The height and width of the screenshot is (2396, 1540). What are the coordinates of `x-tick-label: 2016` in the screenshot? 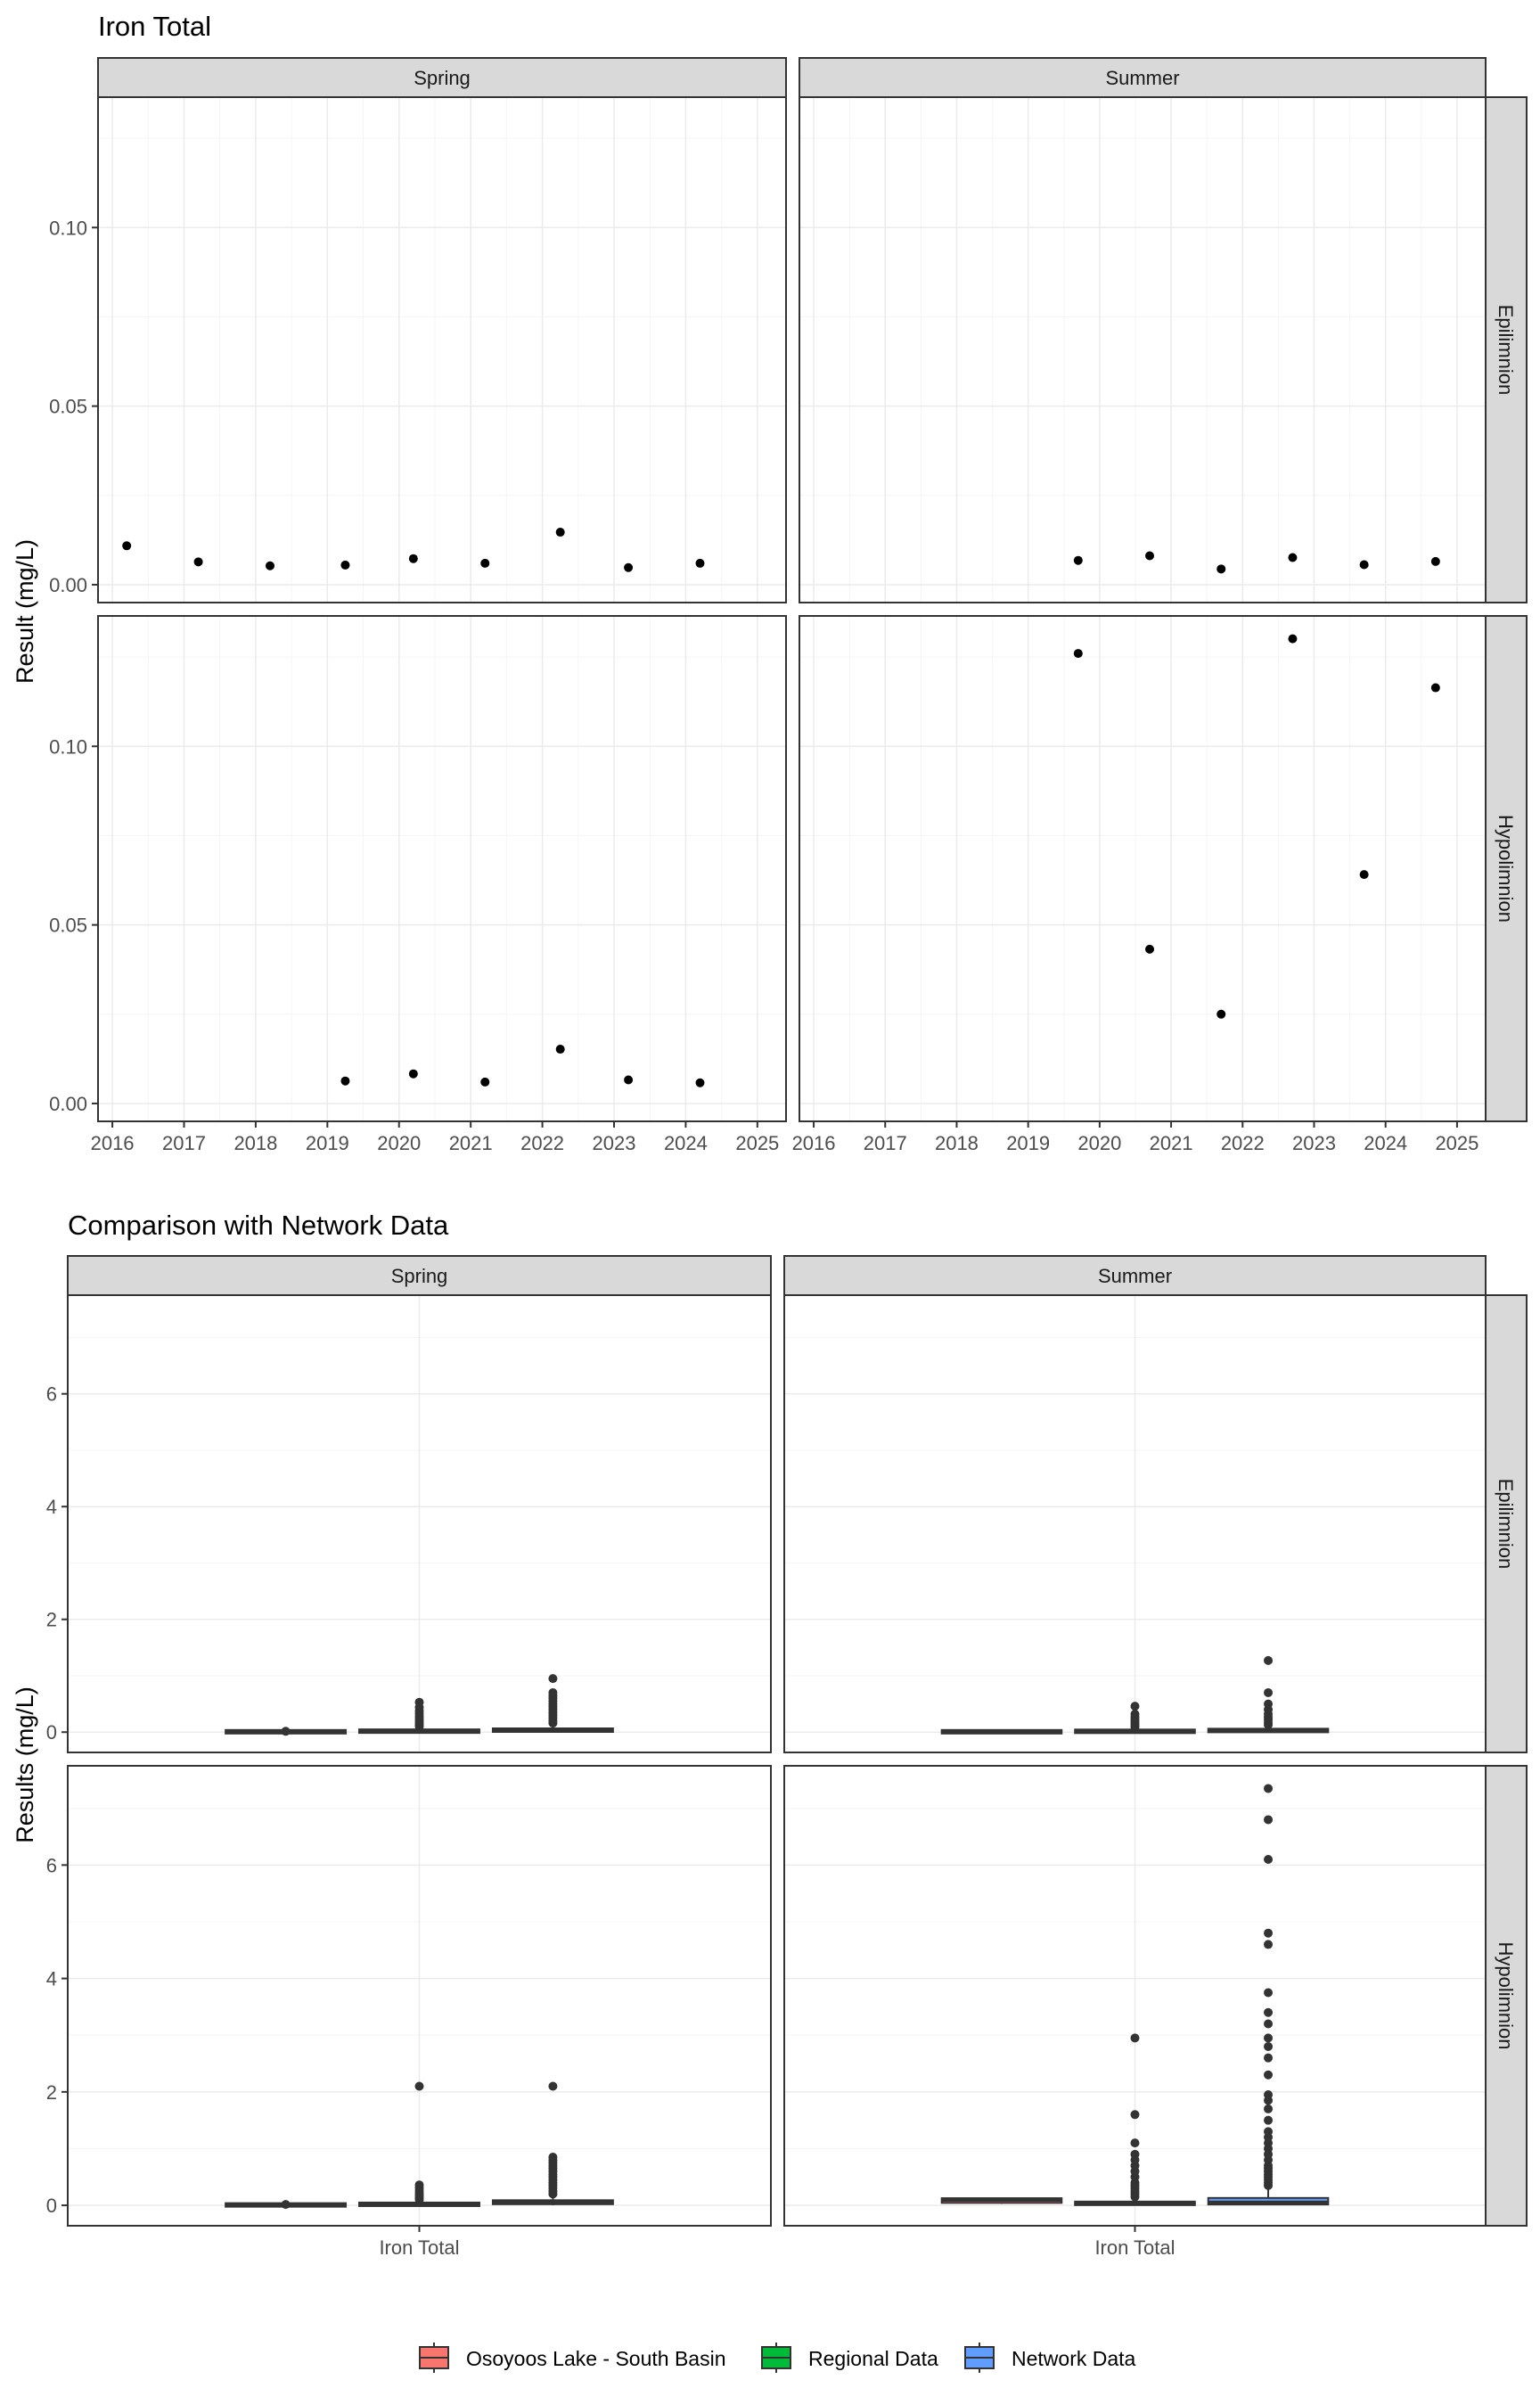 It's located at (113, 1143).